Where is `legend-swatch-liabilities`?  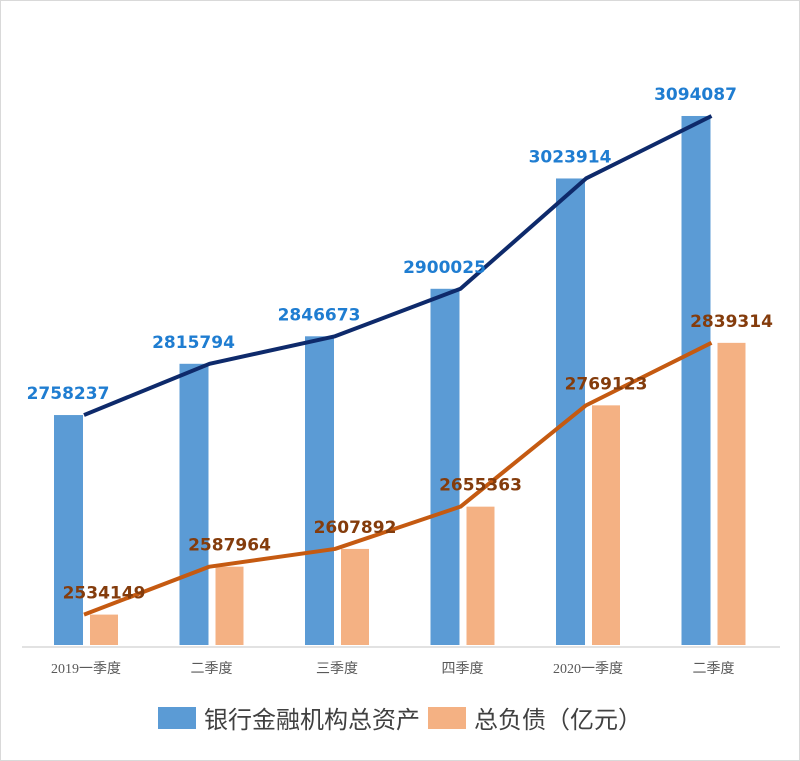
legend-swatch-liabilities is located at coordinates (447, 717).